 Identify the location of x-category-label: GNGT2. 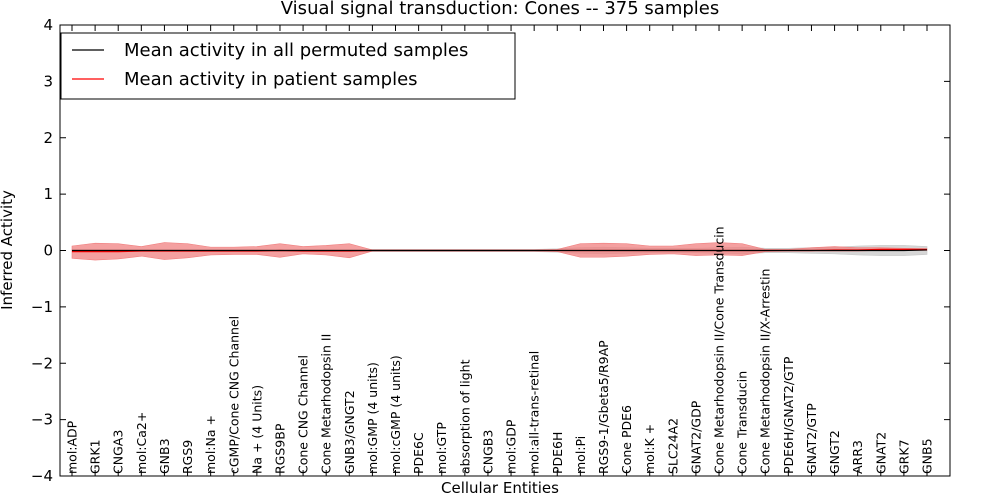
(834, 452).